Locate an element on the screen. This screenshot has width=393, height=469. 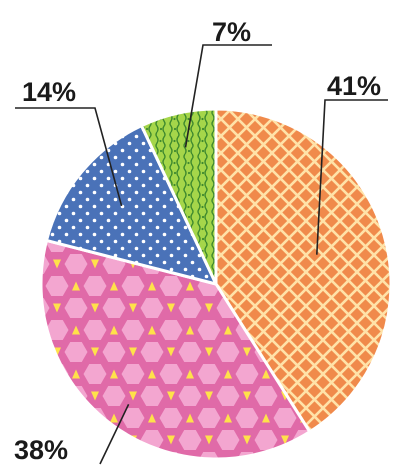
slice-label-41: 41% is located at coordinates (354, 86).